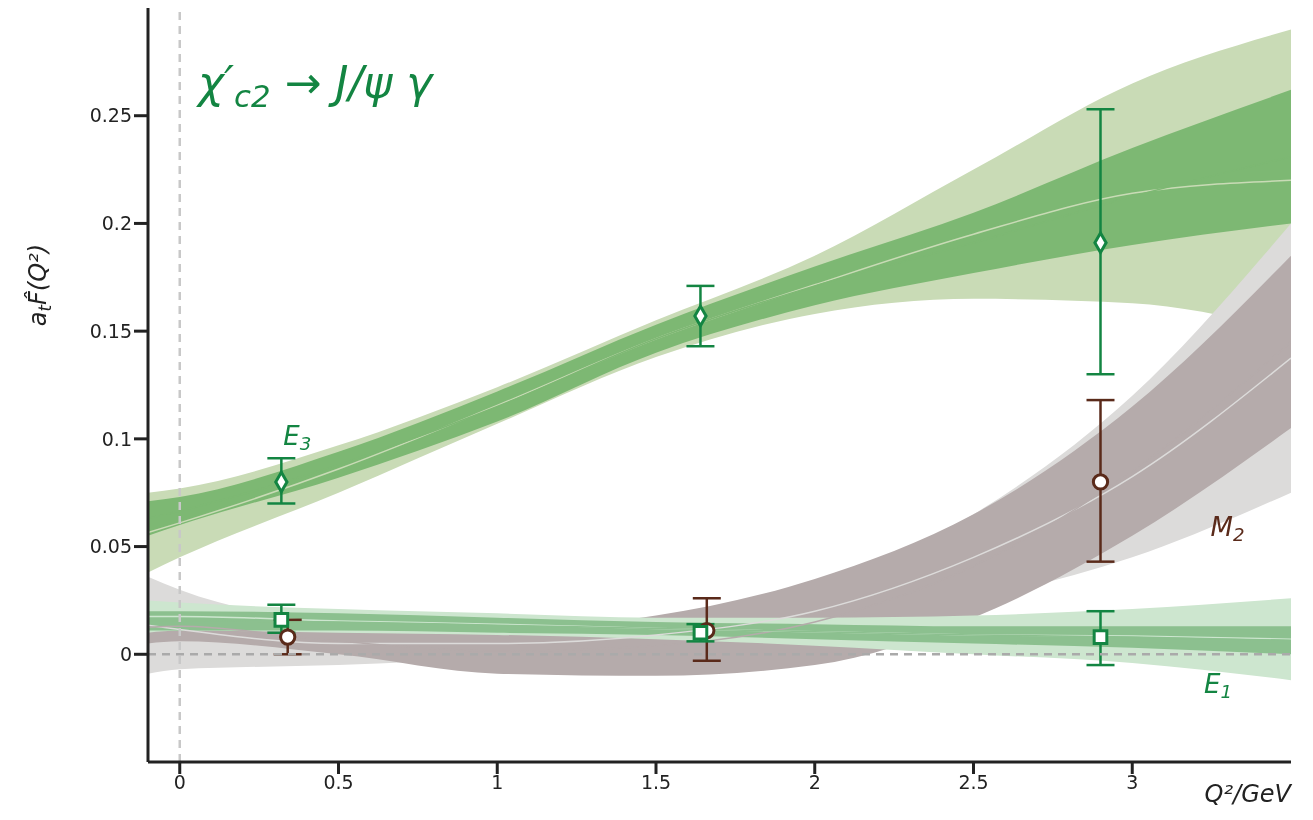 This screenshot has width=1313, height=820. I want to click on x-tick-label: 0.5, so click(338, 782).